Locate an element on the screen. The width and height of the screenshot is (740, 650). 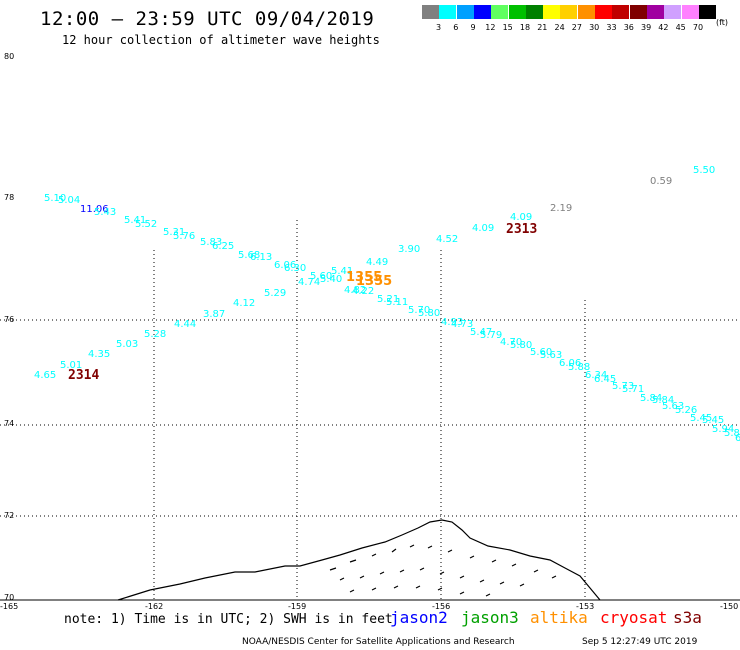
wave-height-label: 5.03 is located at coordinates (127, 344).